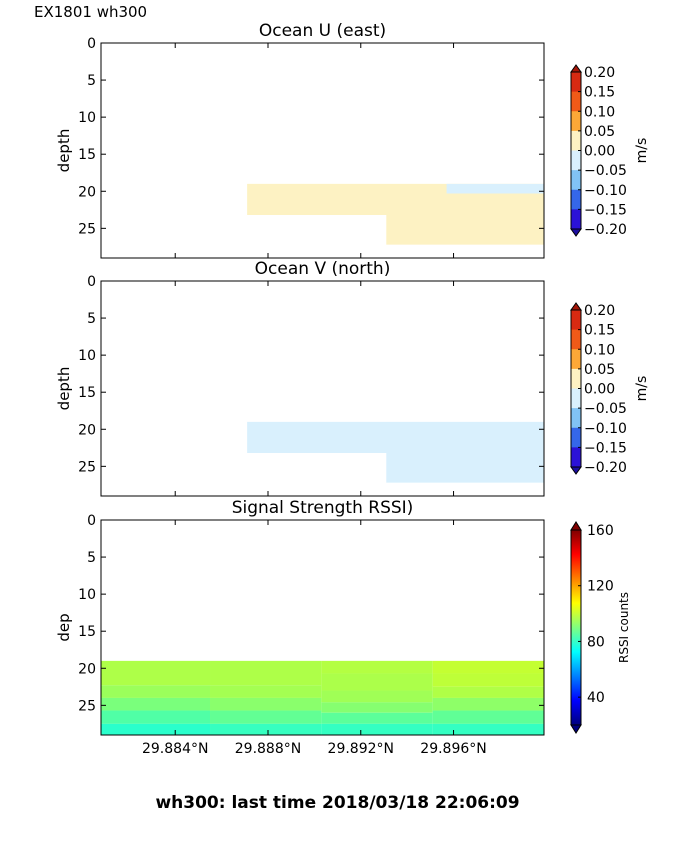 This screenshot has width=675, height=855. I want to click on colorbar-tick-label: 0.15, so click(599, 93).